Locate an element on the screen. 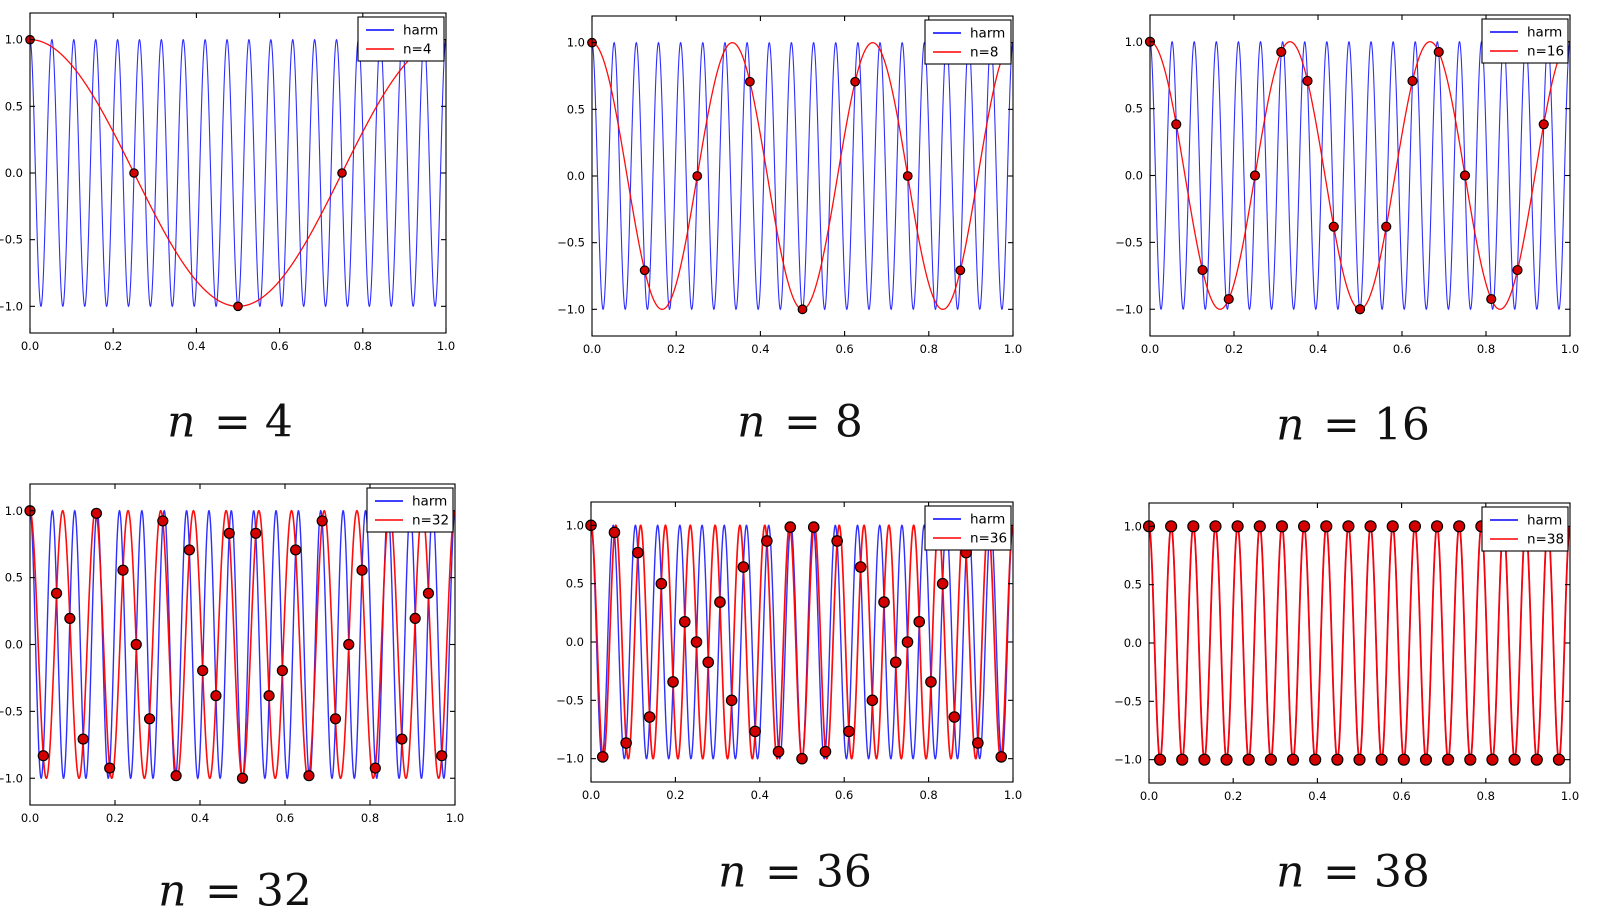 The image size is (1617, 922). caption-n16: n = 16 is located at coordinates (1353, 425).